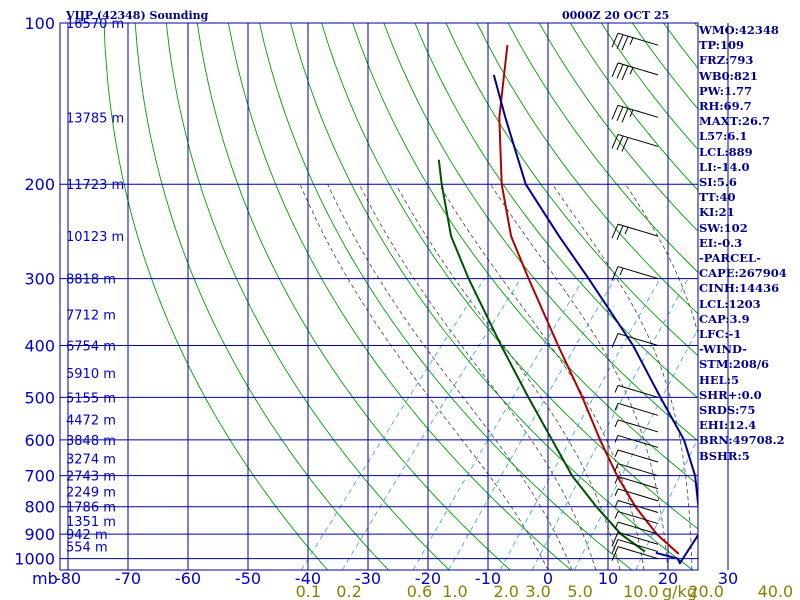  What do you see at coordinates (739, 30) in the screenshot?
I see `index-row: WMO:42348` at bounding box center [739, 30].